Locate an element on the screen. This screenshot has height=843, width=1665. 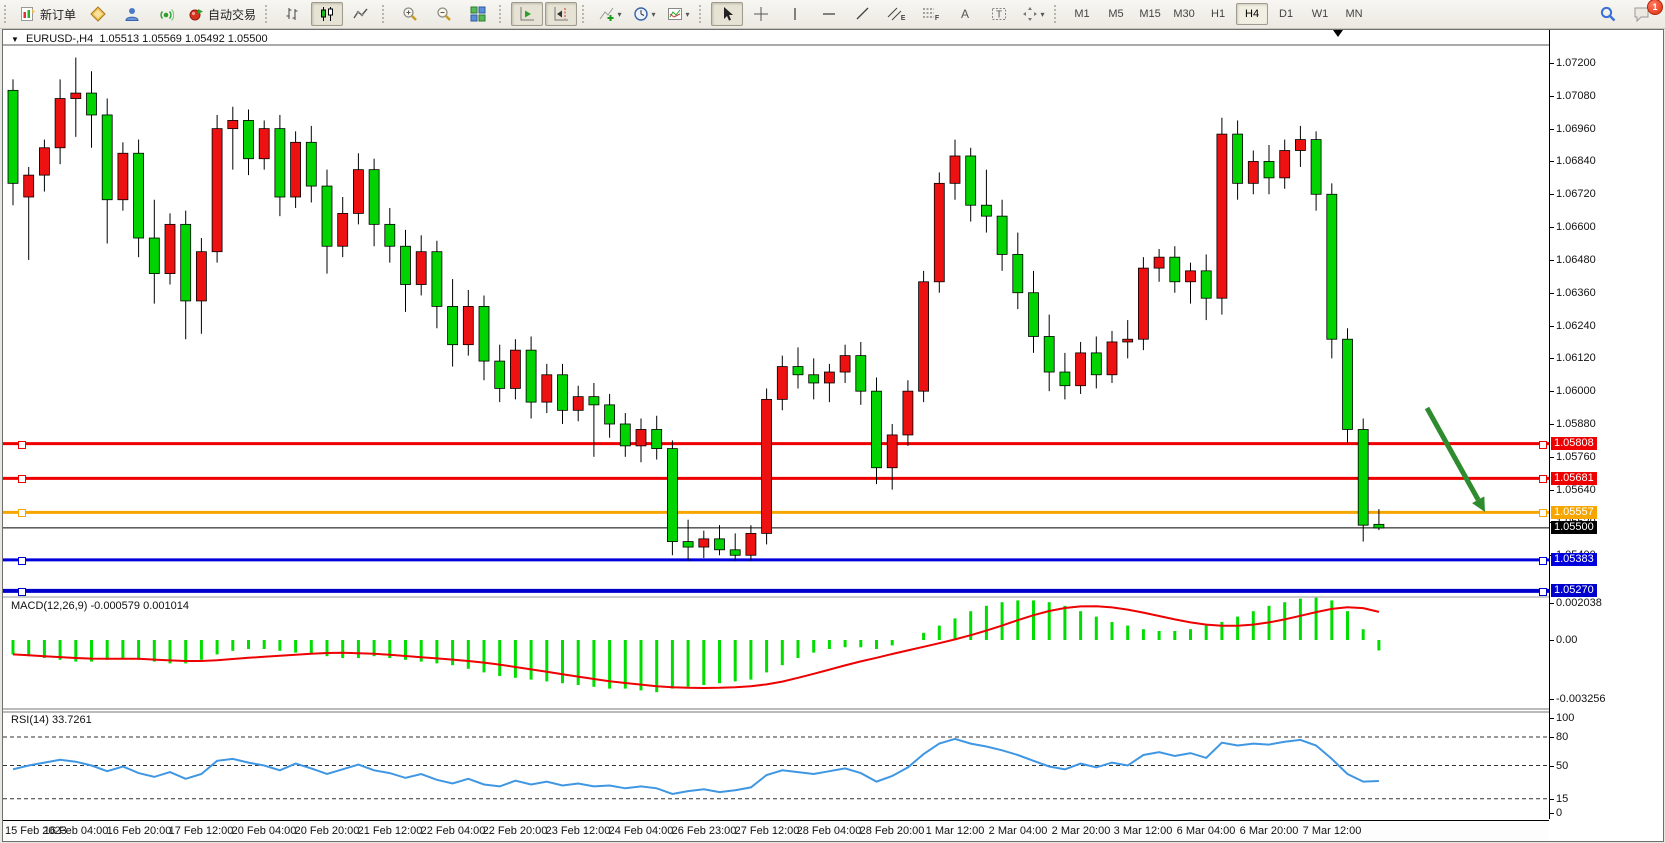
periods-button: ▾ is located at coordinates (644, 14).